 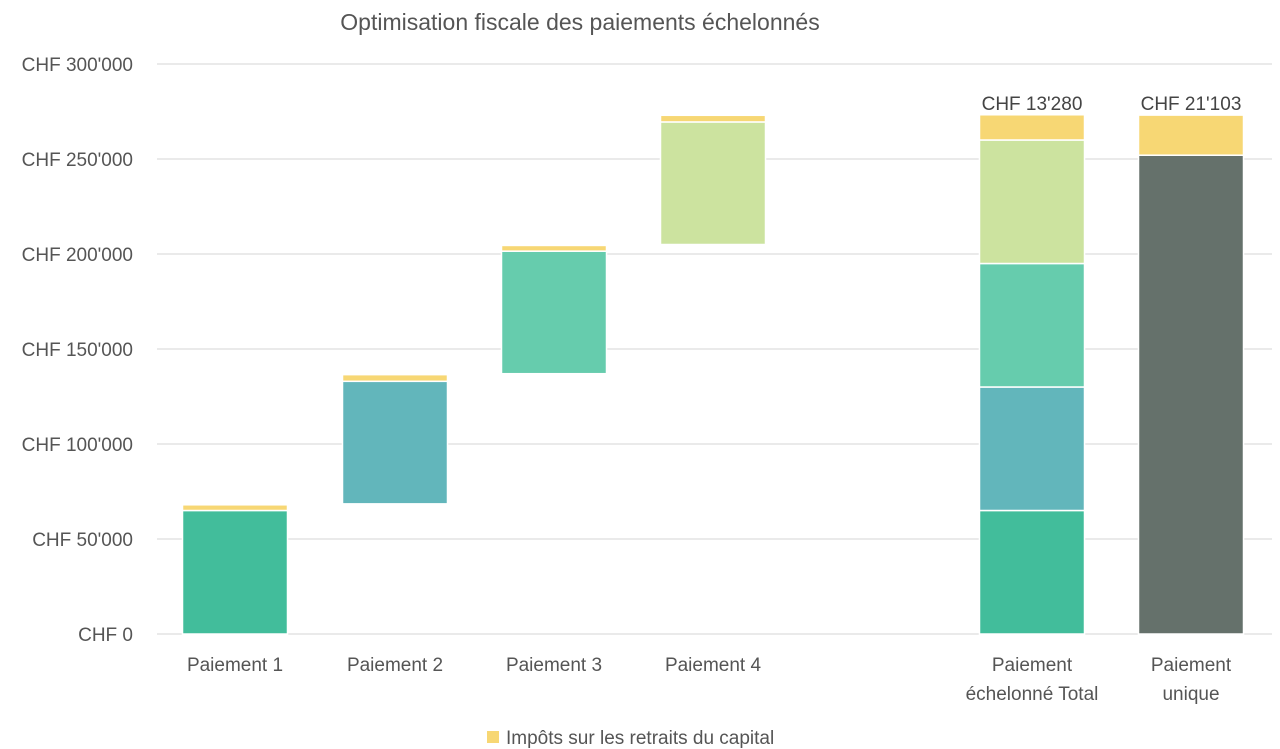 I want to click on legend-swatch-tax, so click(x=493, y=737).